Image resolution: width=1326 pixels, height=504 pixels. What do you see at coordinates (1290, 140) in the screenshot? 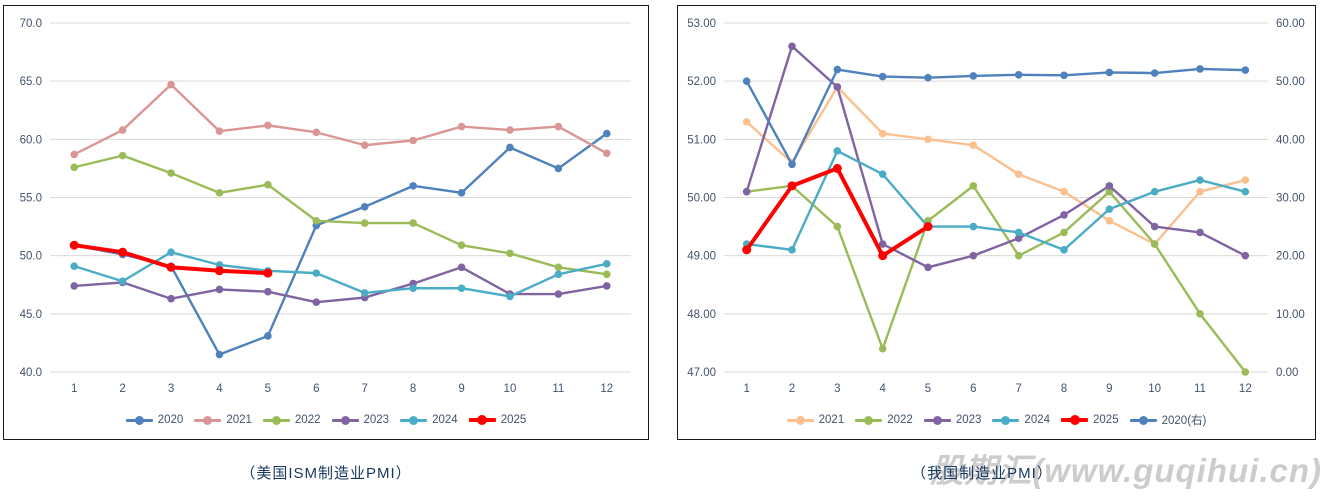
I see `svg-text: 40.00` at bounding box center [1290, 140].